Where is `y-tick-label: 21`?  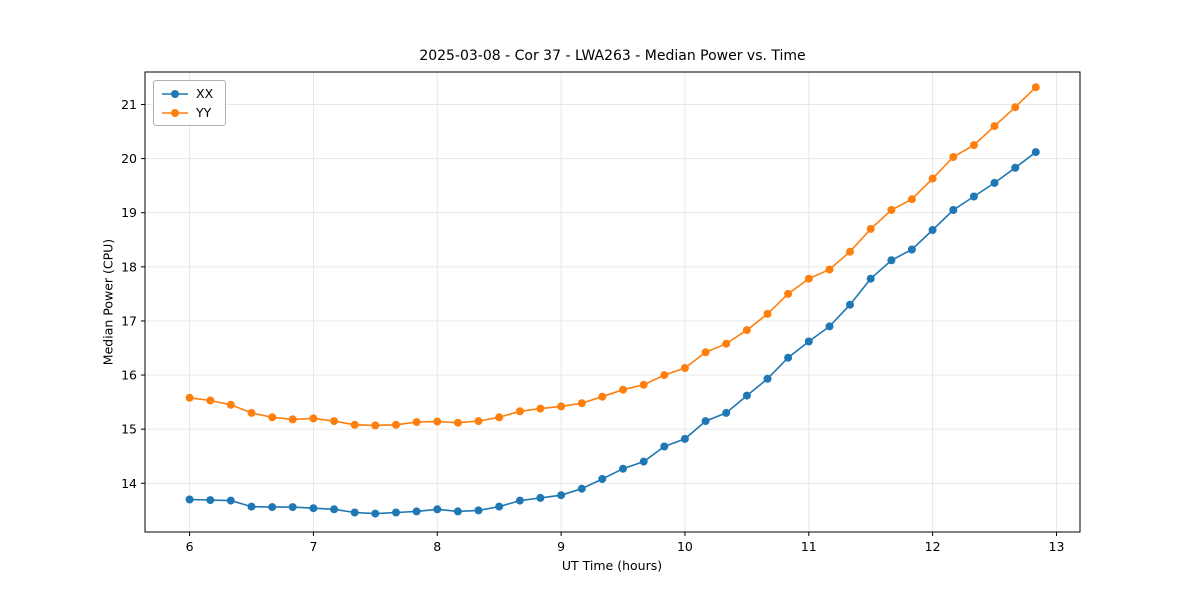 y-tick-label: 21 is located at coordinates (129, 104).